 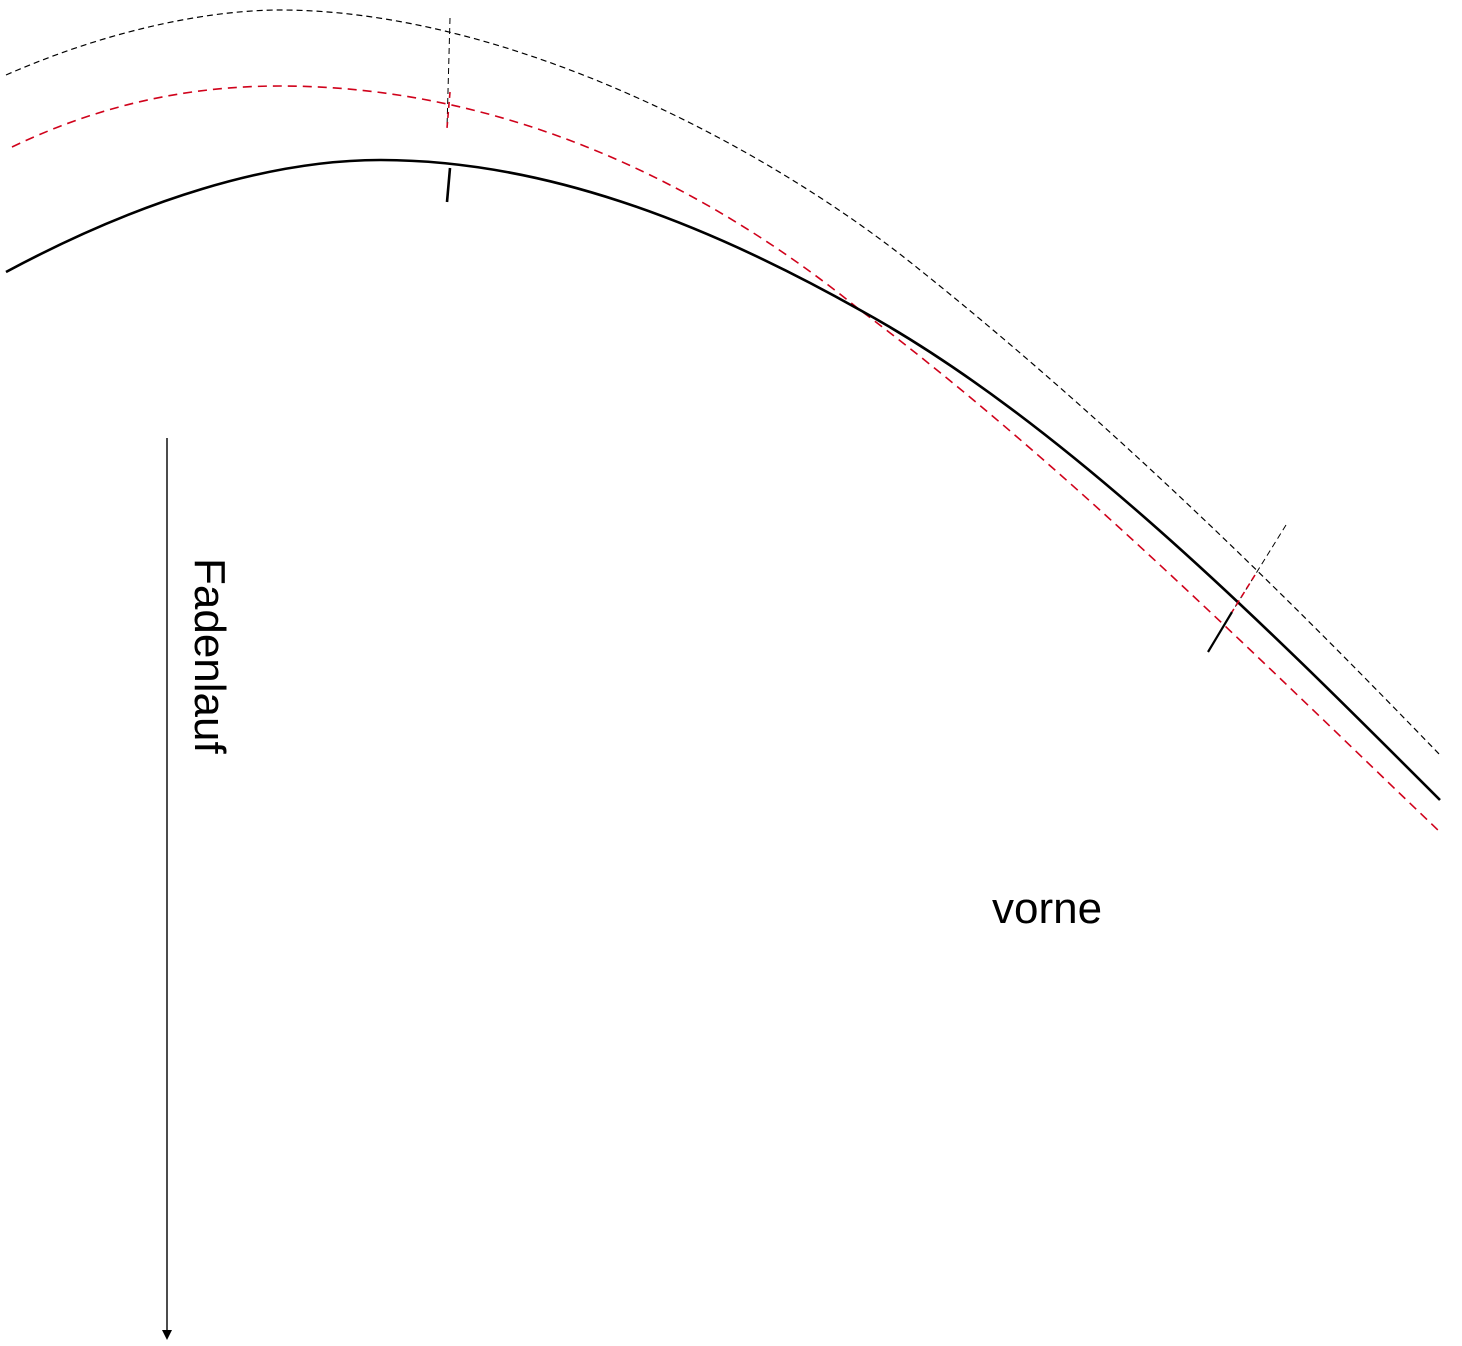 What do you see at coordinates (1259, 568) in the screenshot?
I see `notch-mark-right-guide` at bounding box center [1259, 568].